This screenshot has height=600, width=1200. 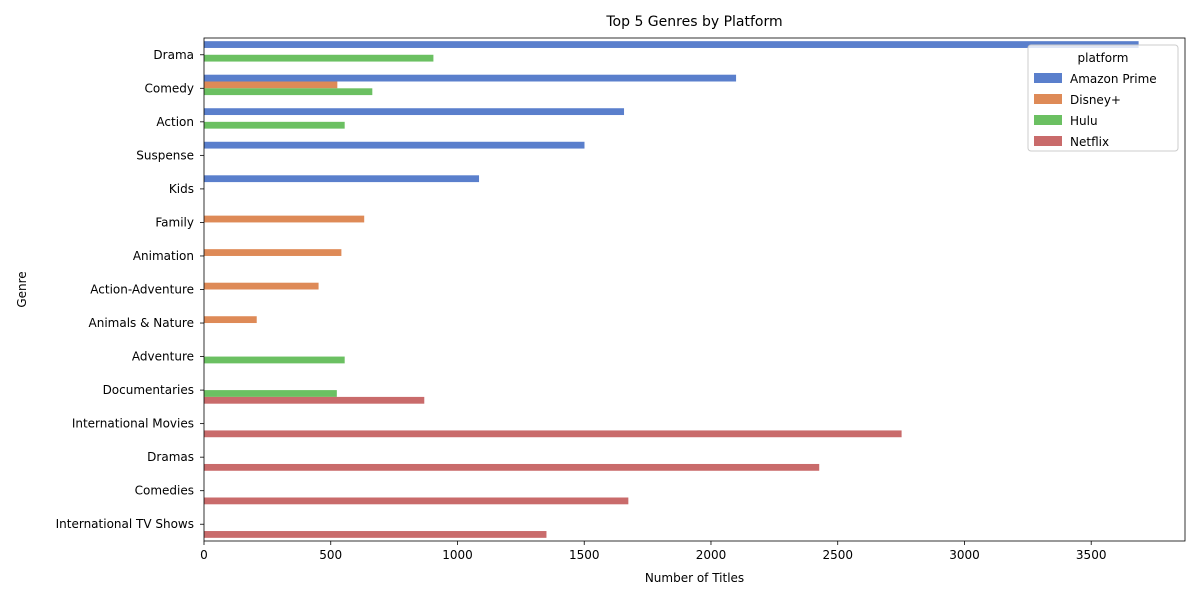 I want to click on legend-label-netflix: Netflix, so click(x=1089, y=142).